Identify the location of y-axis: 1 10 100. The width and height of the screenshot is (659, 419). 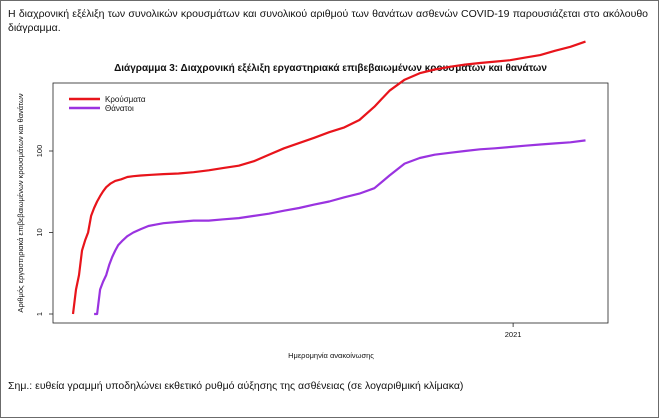
(44, 230).